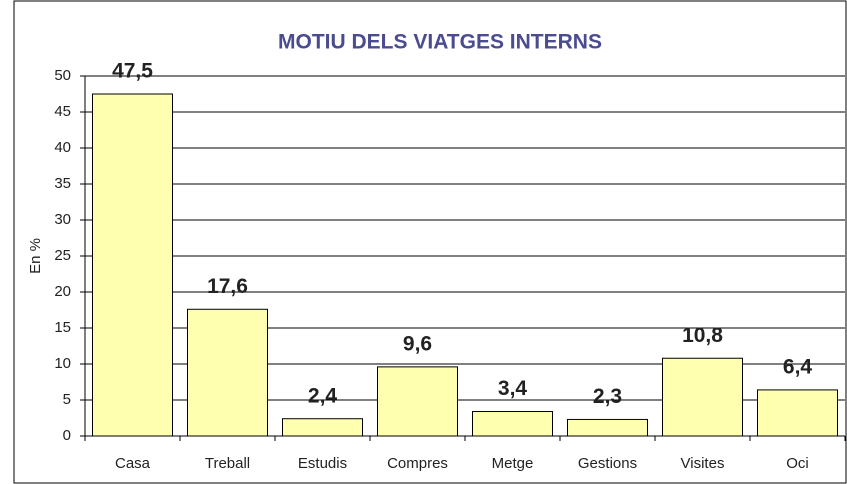 This screenshot has width=847, height=484. Describe the element at coordinates (417, 343) in the screenshot. I see `data-label: 9,6` at that location.